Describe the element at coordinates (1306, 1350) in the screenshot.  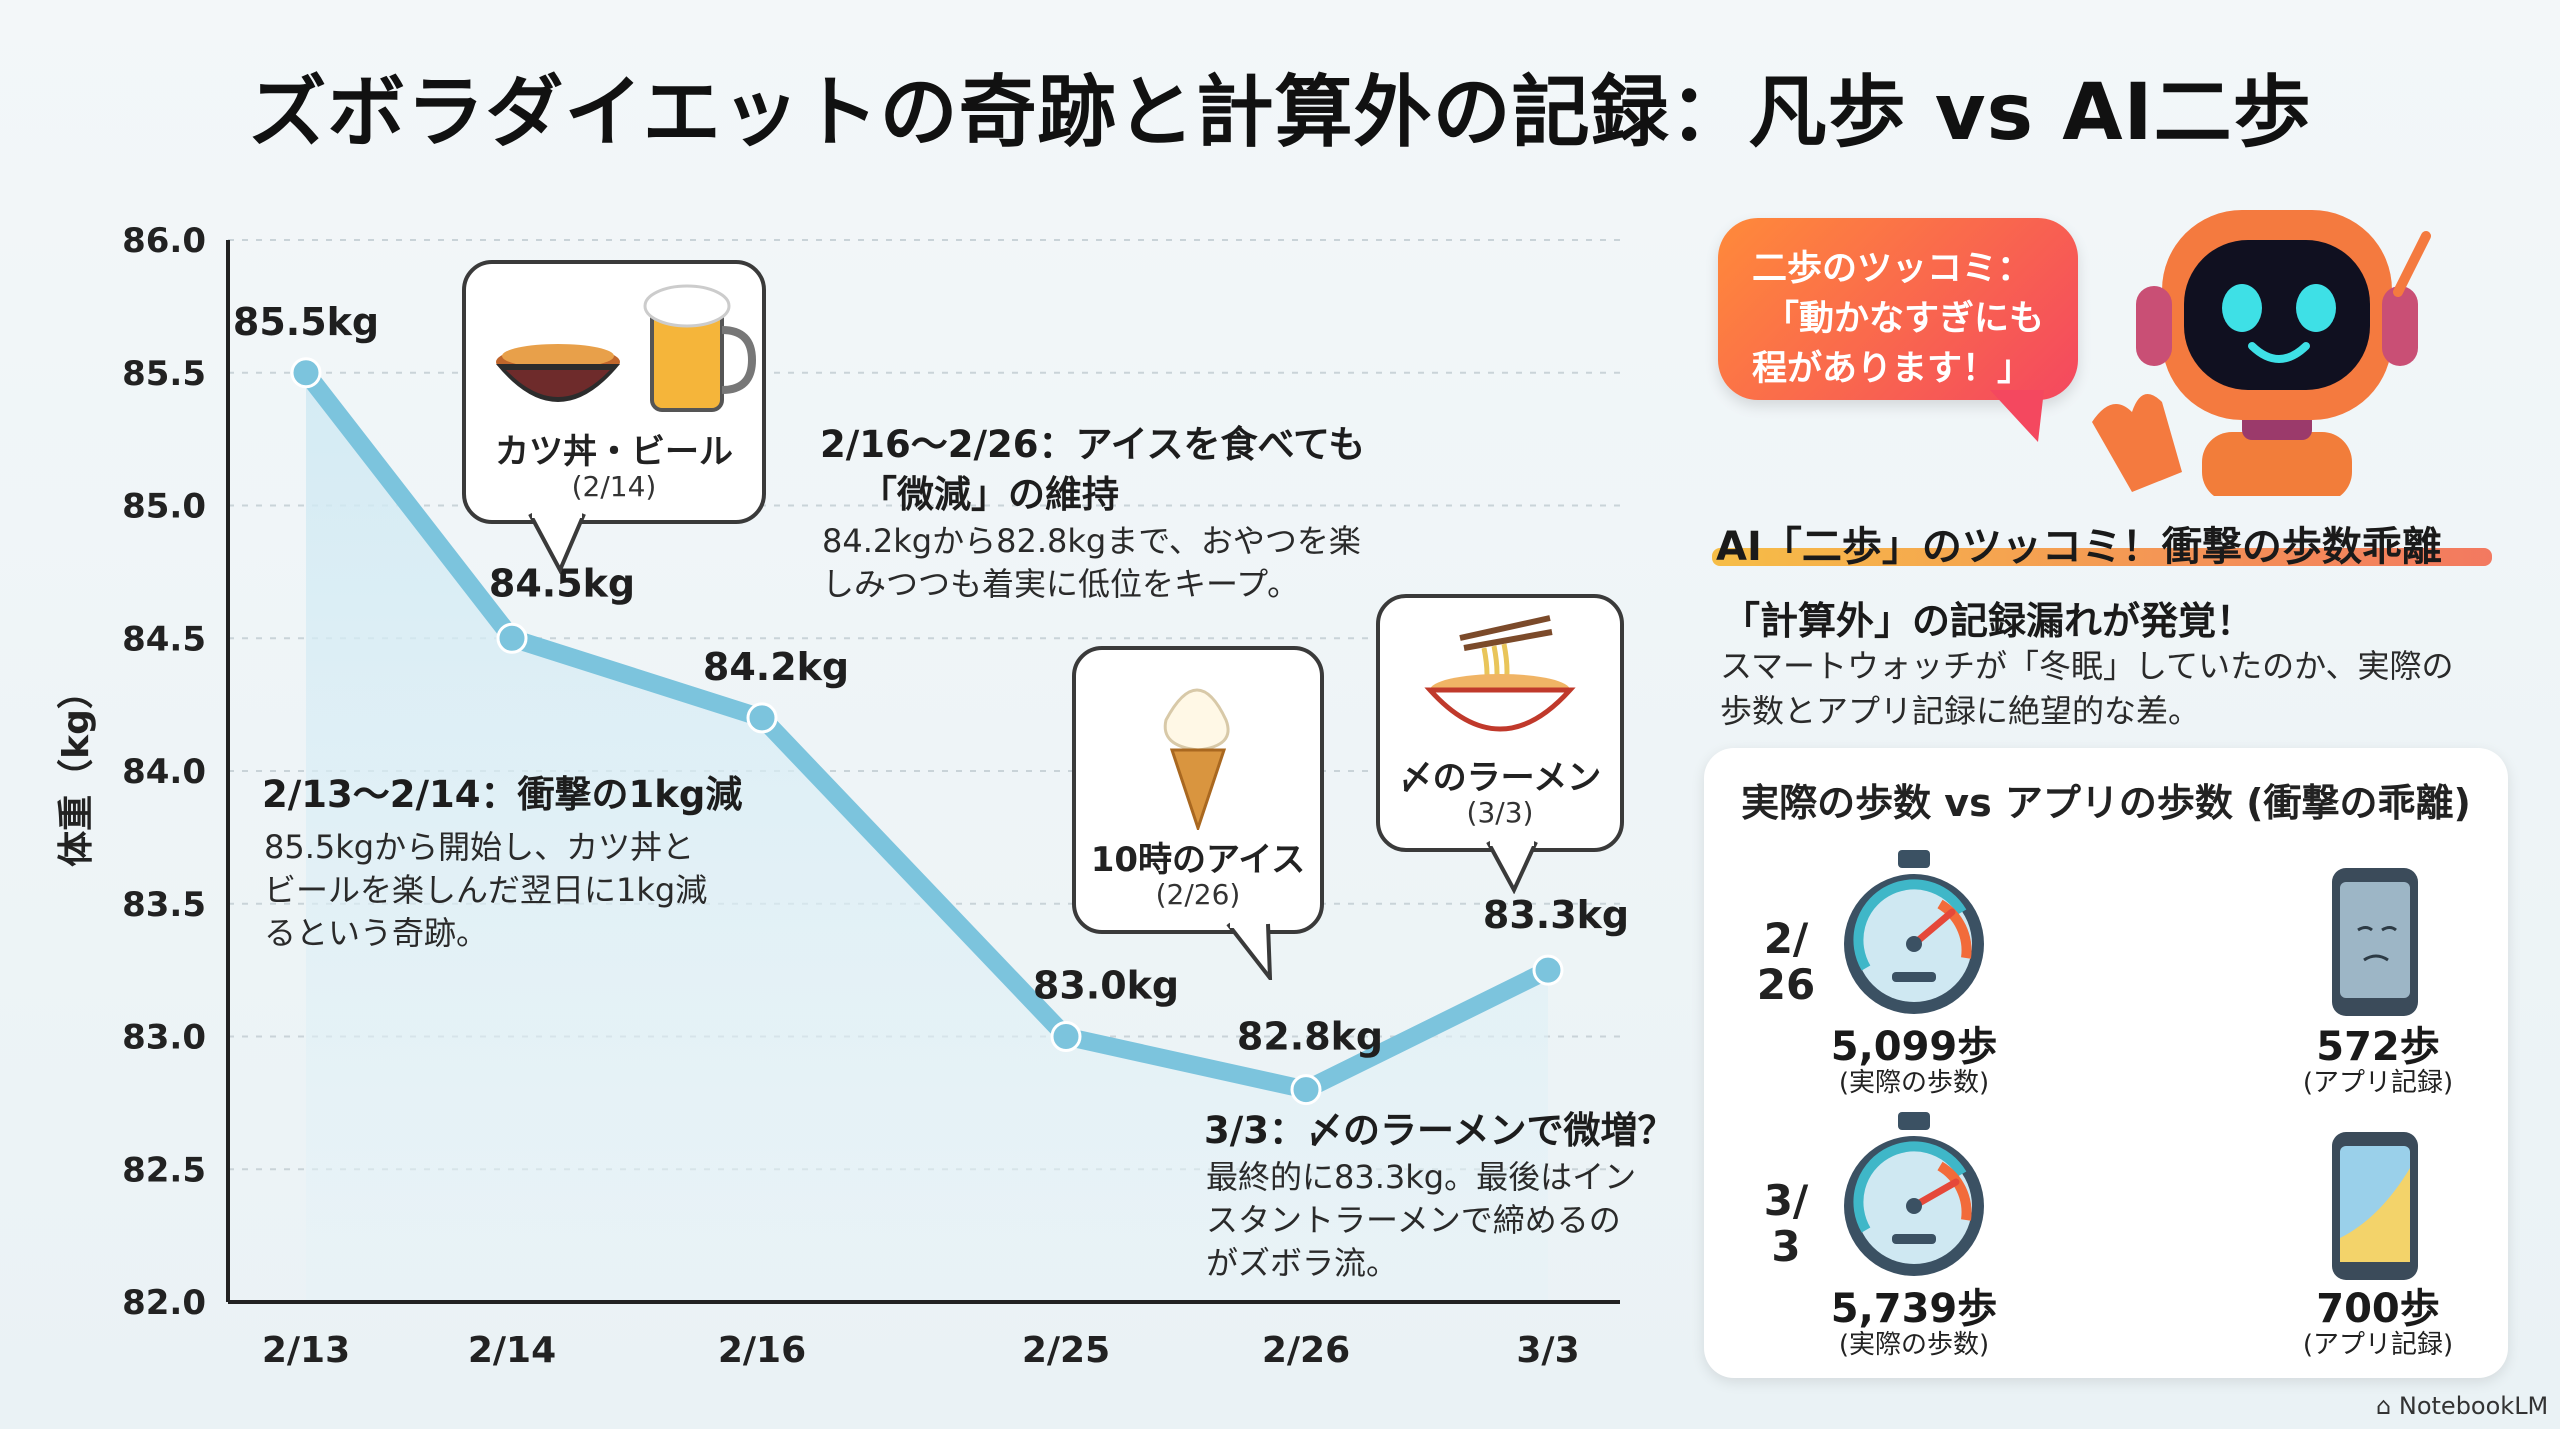
I see `x-tick-label: 2/26` at that location.